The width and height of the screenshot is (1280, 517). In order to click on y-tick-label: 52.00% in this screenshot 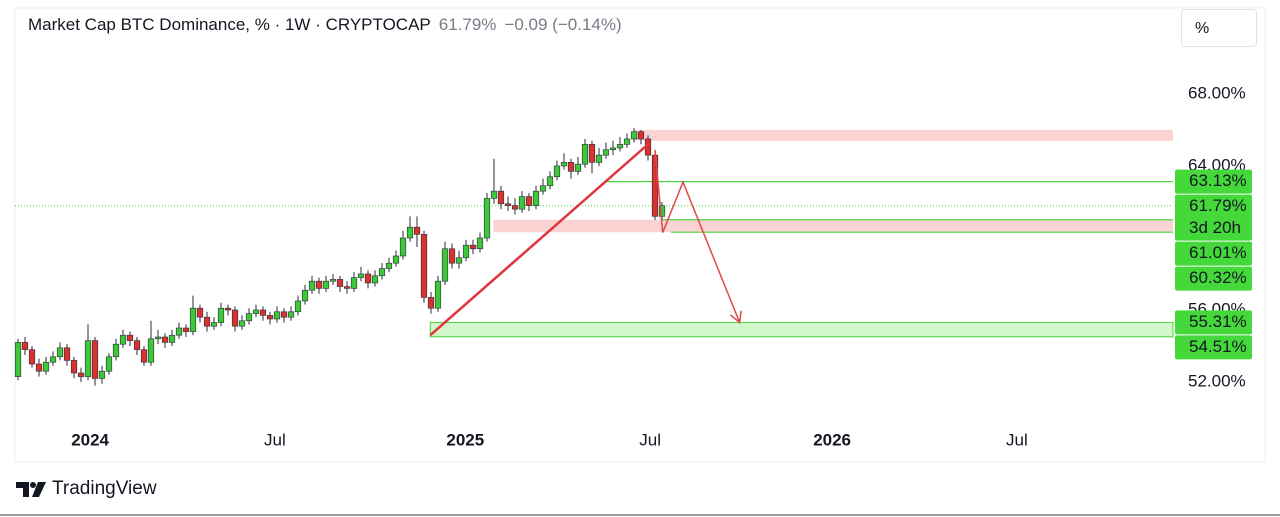, I will do `click(1217, 380)`.